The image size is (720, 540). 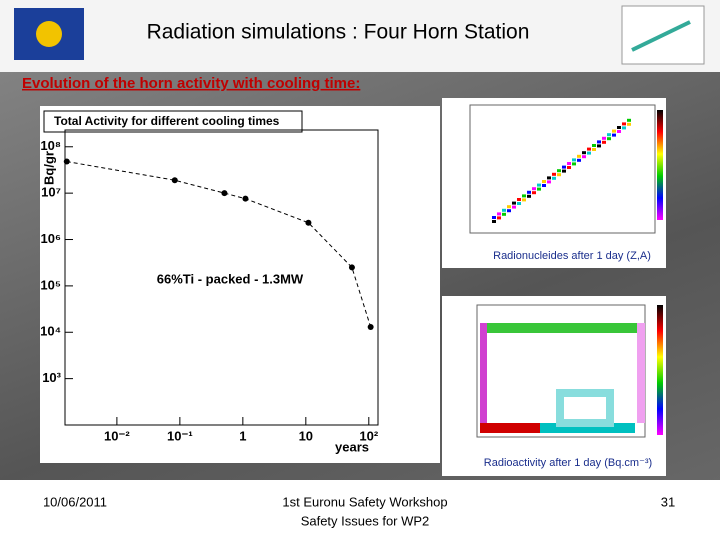 I want to click on y-axis-label: Bq/gr, so click(x=48, y=168).